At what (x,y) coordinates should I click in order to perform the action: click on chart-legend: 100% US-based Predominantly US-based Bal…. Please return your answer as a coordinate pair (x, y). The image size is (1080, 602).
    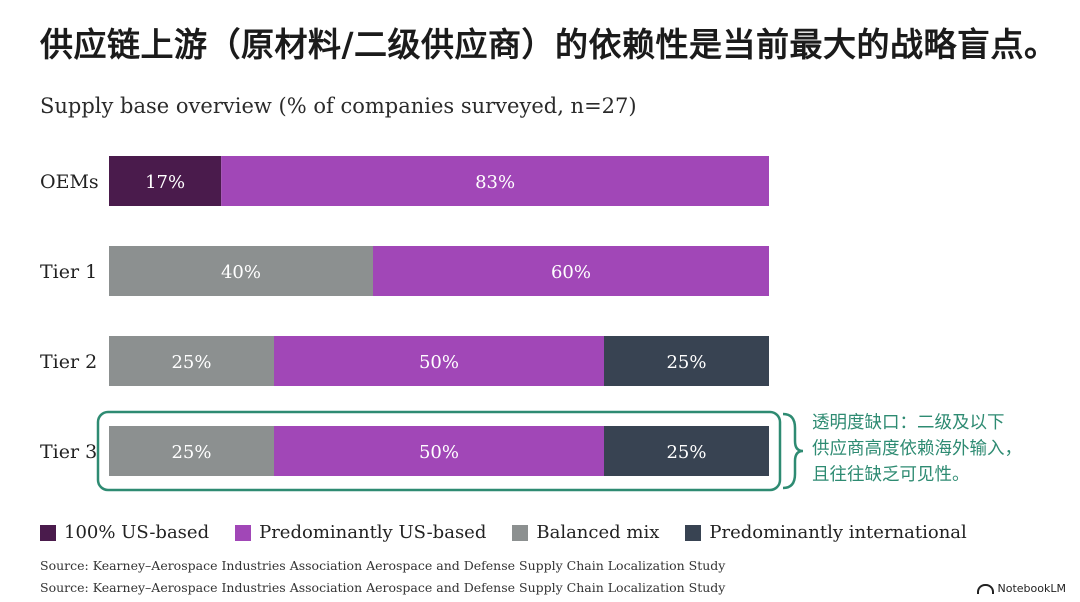
    Looking at the image, I should click on (516, 532).